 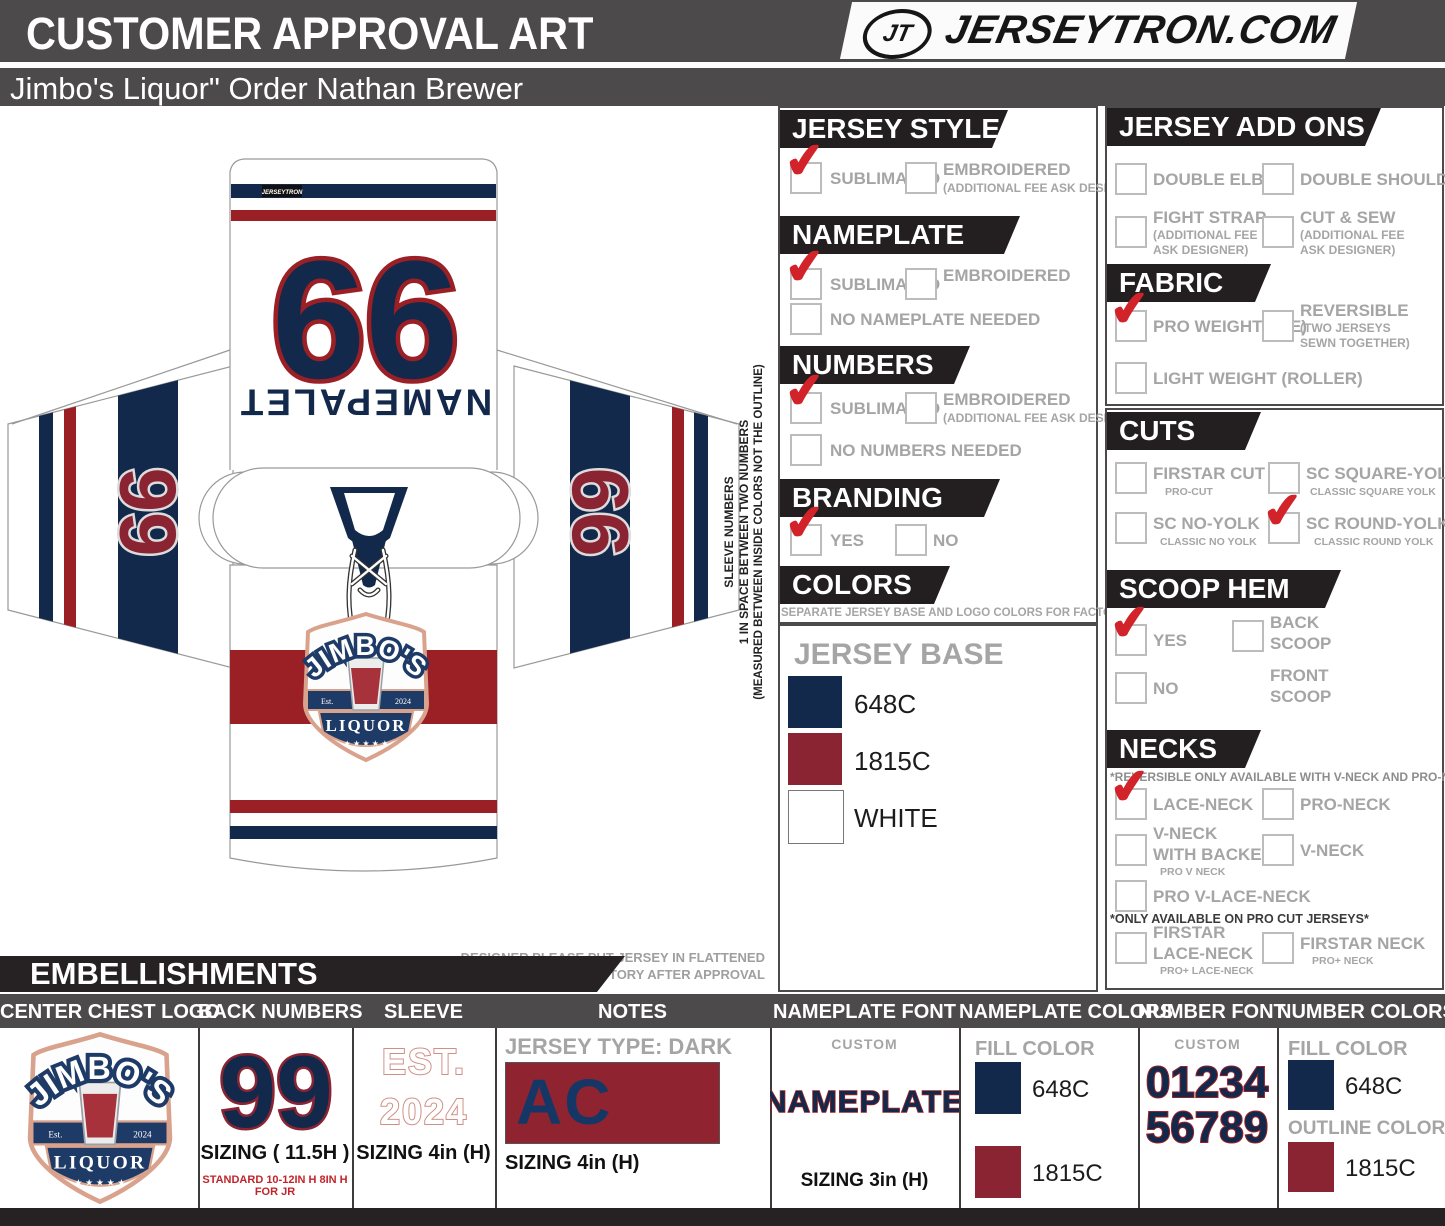 What do you see at coordinates (1361, 1012) in the screenshot?
I see `colhdr-number-colors: NUMBER COLORS` at bounding box center [1361, 1012].